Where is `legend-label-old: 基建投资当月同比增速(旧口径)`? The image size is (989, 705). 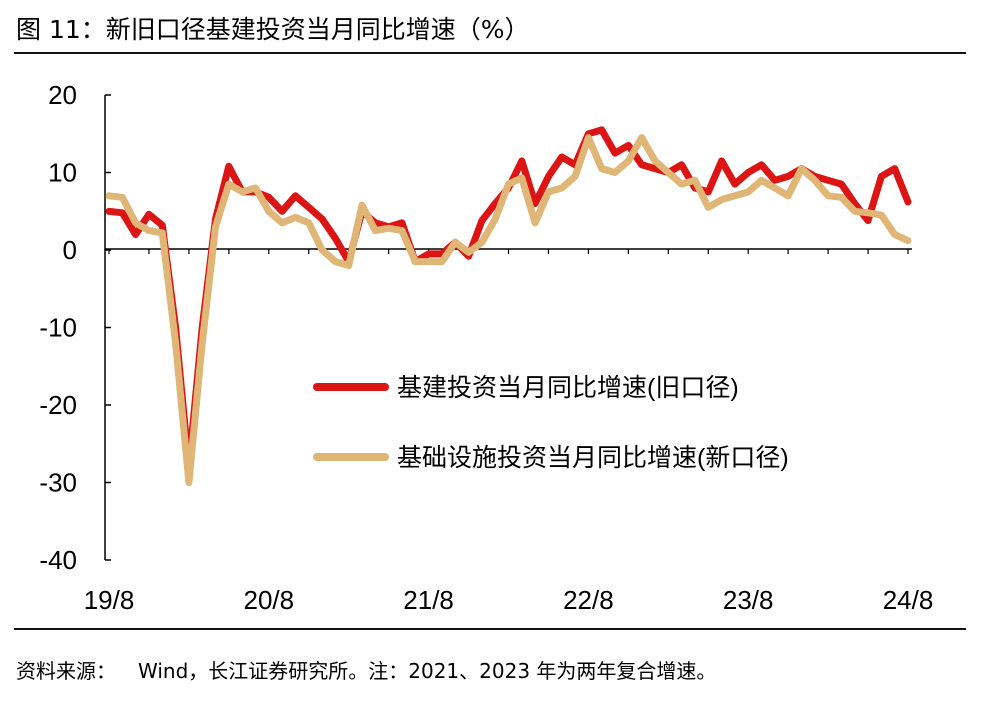 legend-label-old: 基建投资当月同比增速(旧口径) is located at coordinates (568, 388).